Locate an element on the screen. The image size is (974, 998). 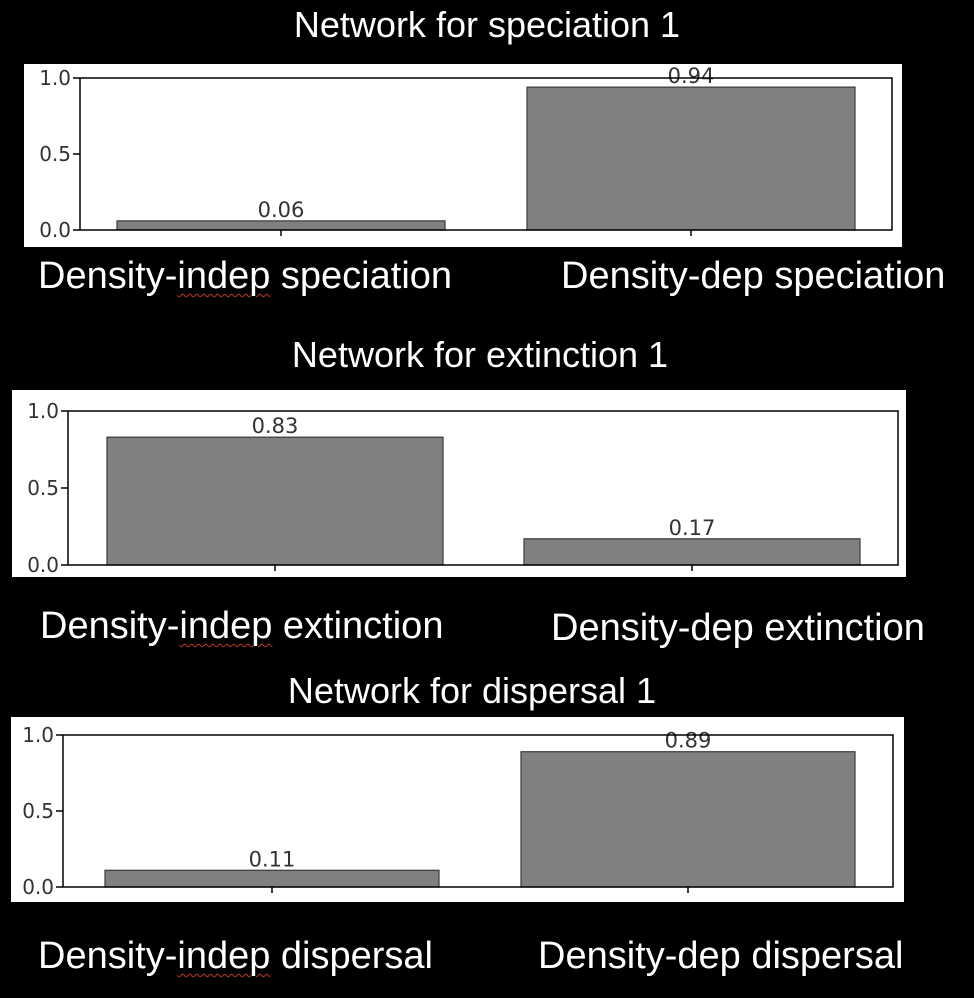
category-label-density-indep-extinction: Density-indep extinction is located at coordinates (242, 626).